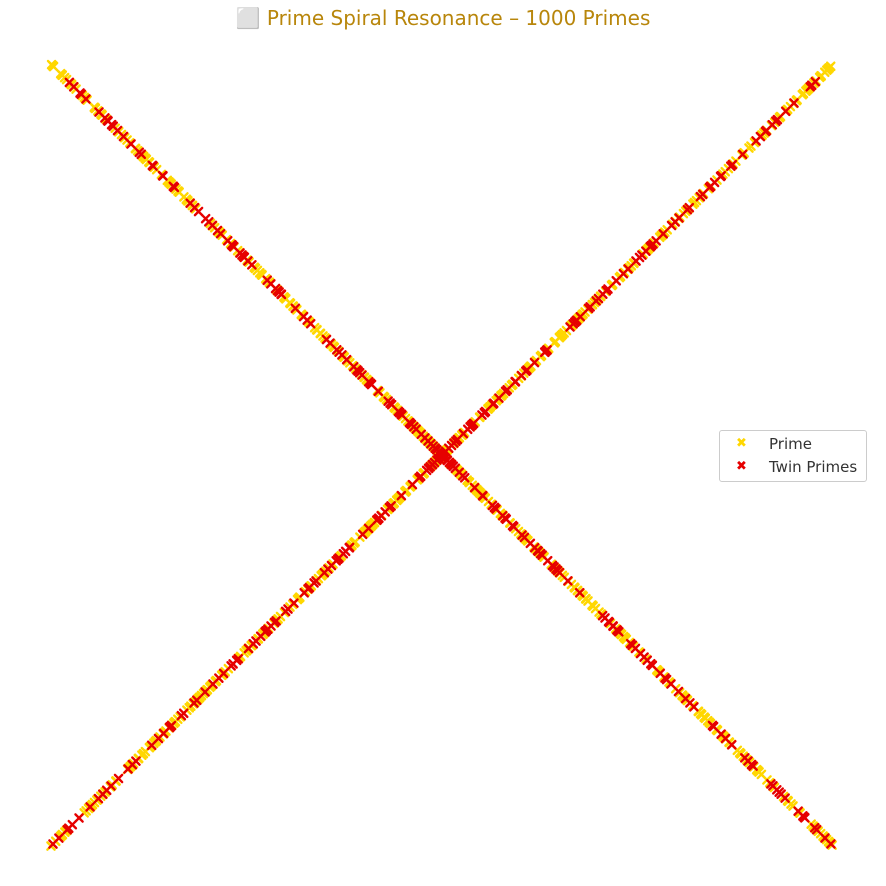 This screenshot has width=886, height=886. Describe the element at coordinates (813, 467) in the screenshot. I see `legend-label-twin-primes: Twin Primes` at that location.